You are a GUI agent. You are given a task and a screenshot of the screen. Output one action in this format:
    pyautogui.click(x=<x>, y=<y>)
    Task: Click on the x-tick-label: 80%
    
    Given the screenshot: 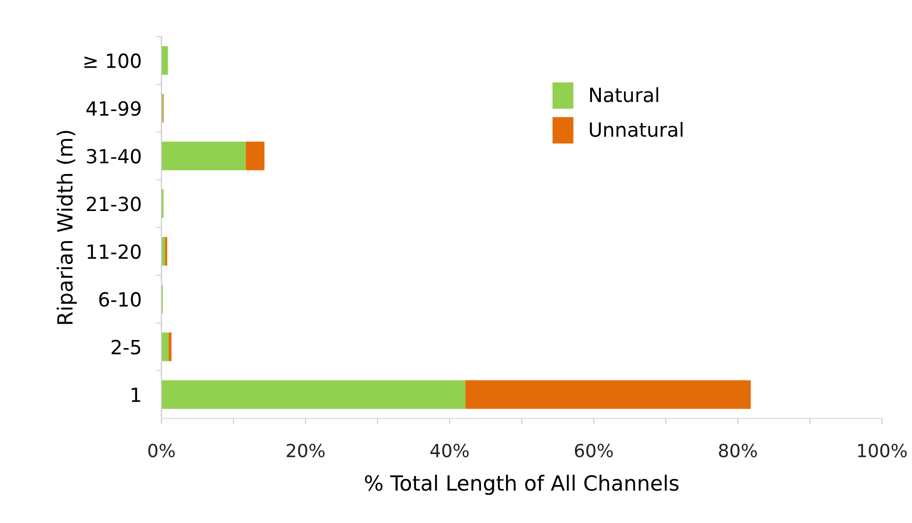 What is the action you would take?
    pyautogui.click(x=737, y=451)
    